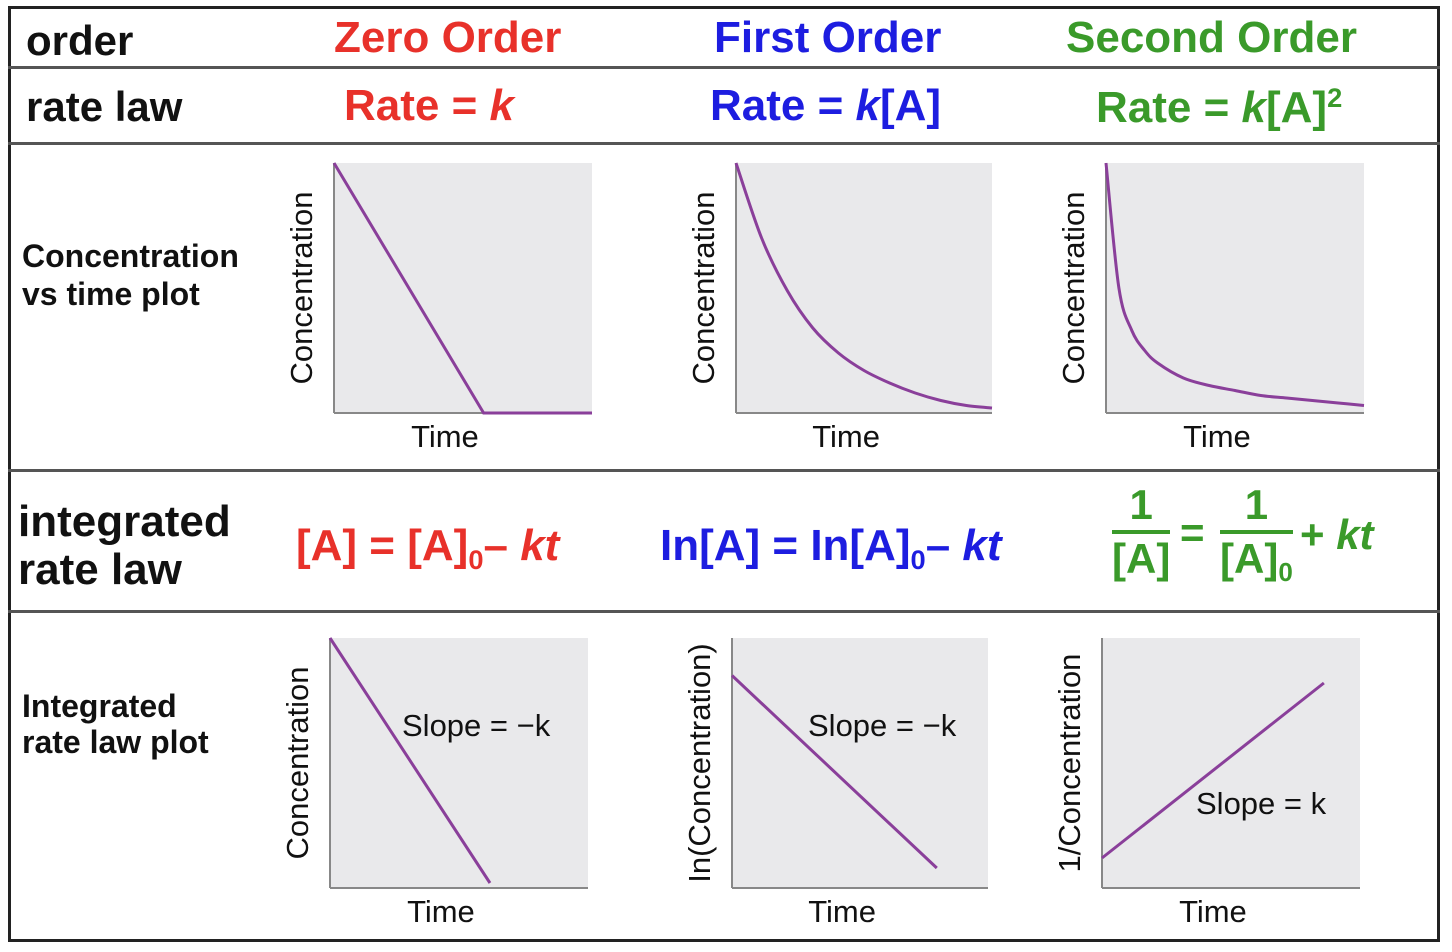 The image size is (1452, 952). Describe the element at coordinates (1261, 803) in the screenshot. I see `slope-annotation: Slope = k` at that location.